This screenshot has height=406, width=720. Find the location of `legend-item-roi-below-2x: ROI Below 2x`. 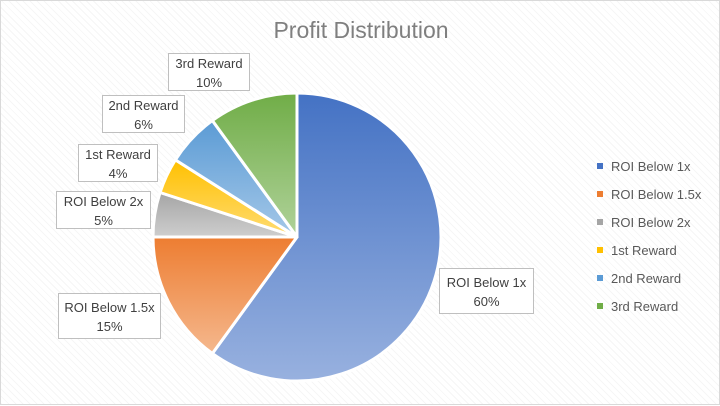

legend-item-roi-below-2x: ROI Below 2x is located at coordinates (649, 222).